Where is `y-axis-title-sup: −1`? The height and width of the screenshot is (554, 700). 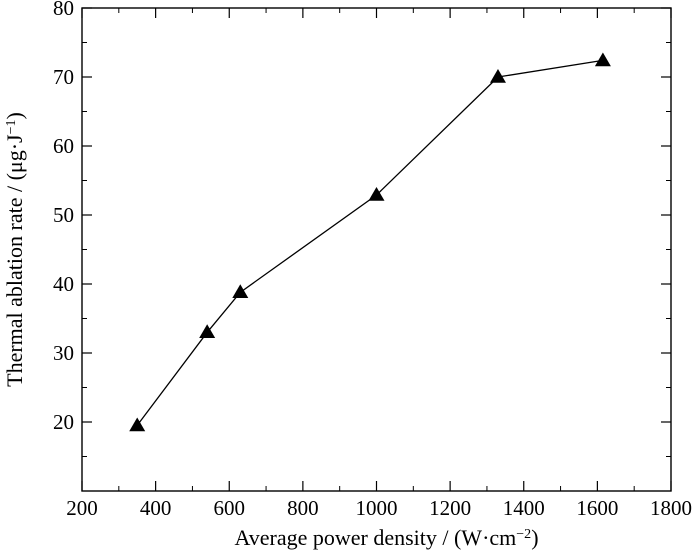 y-axis-title-sup: −1 is located at coordinates (11, 126).